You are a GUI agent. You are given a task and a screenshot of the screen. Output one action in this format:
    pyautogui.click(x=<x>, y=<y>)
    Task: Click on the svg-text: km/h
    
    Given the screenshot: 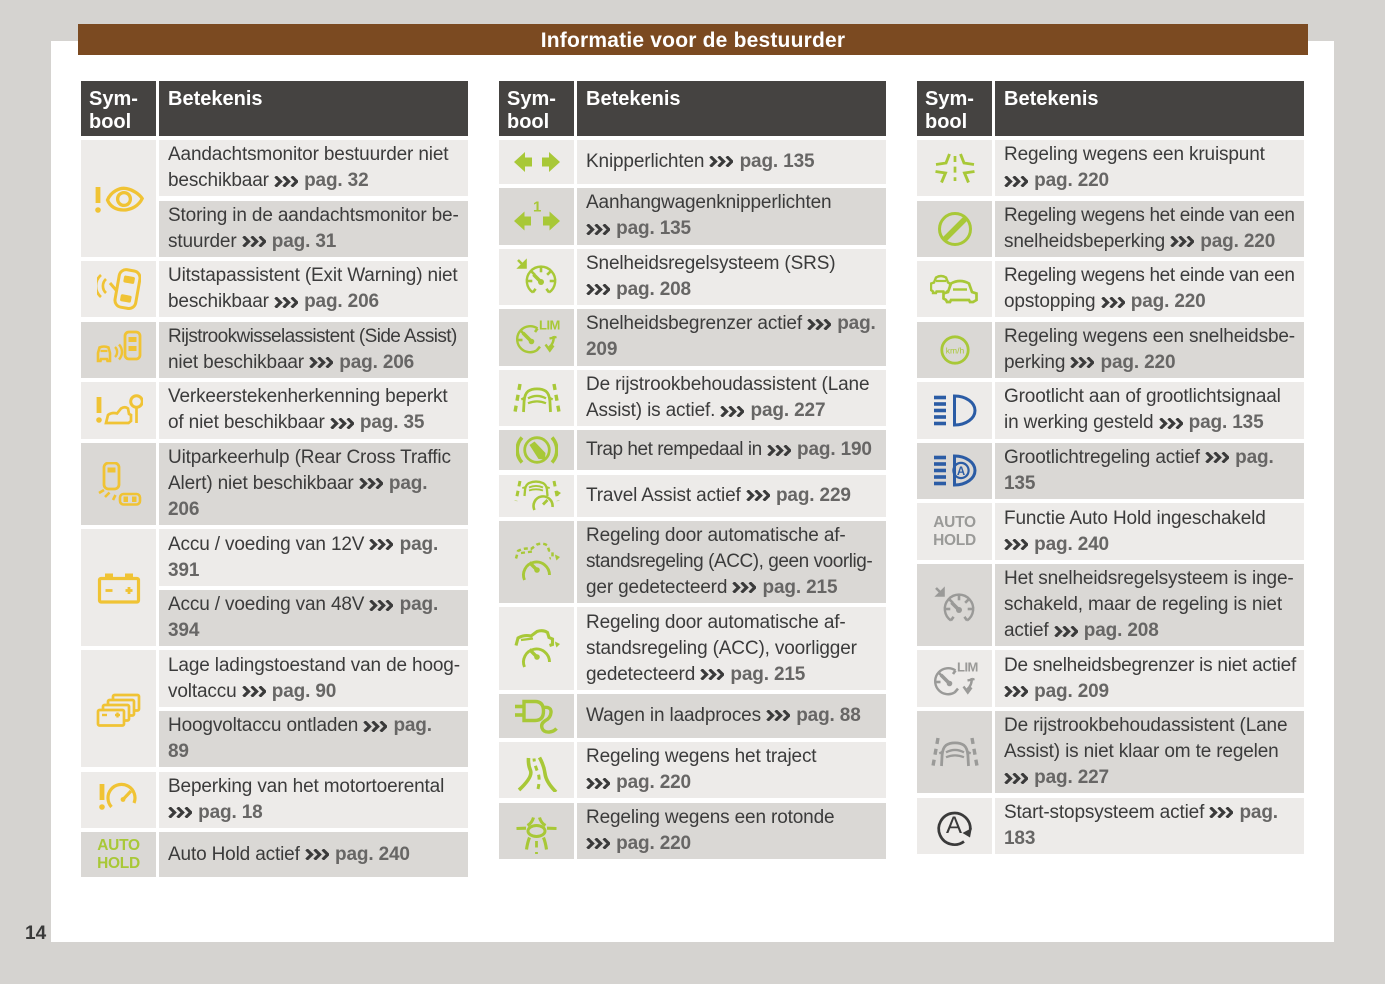 What is the action you would take?
    pyautogui.click(x=954, y=350)
    